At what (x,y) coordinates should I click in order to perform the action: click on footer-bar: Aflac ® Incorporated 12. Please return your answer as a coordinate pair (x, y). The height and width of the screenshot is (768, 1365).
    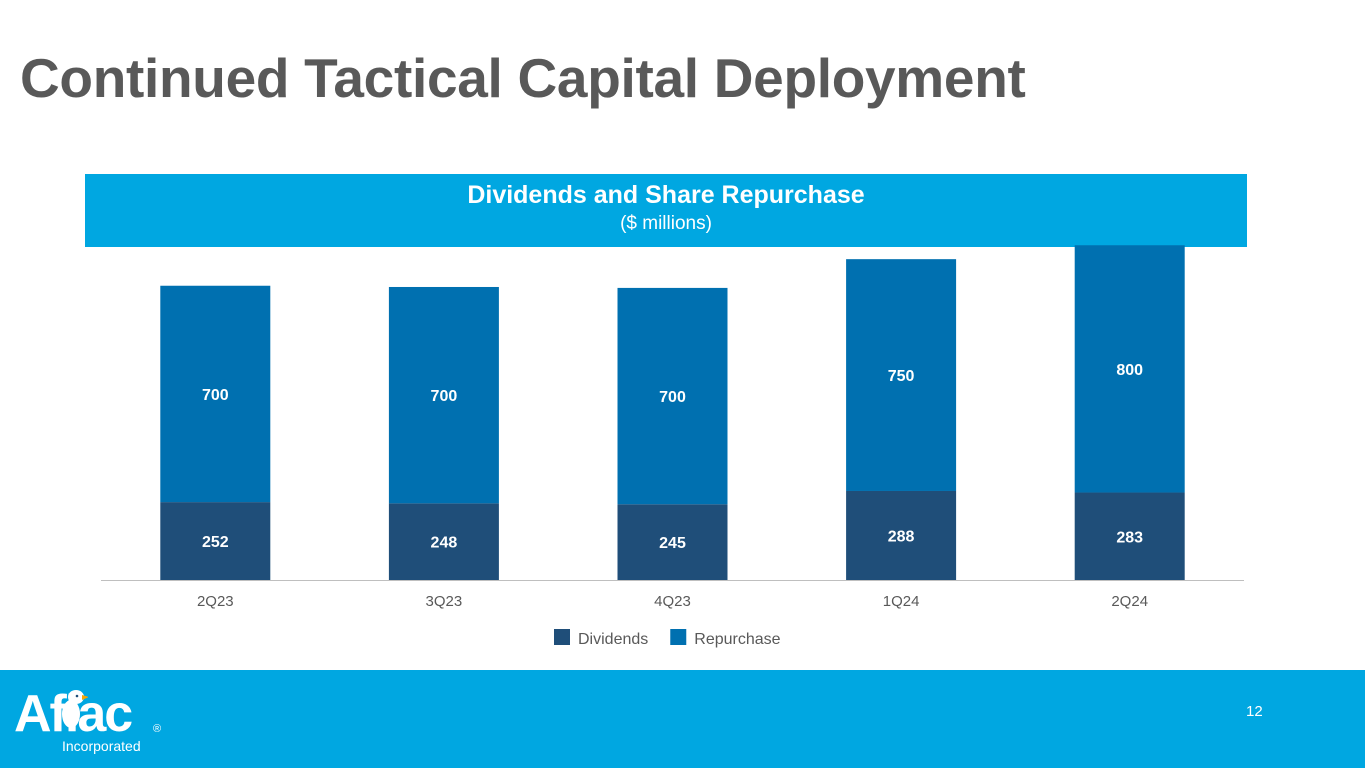
    Looking at the image, I should click on (682, 719).